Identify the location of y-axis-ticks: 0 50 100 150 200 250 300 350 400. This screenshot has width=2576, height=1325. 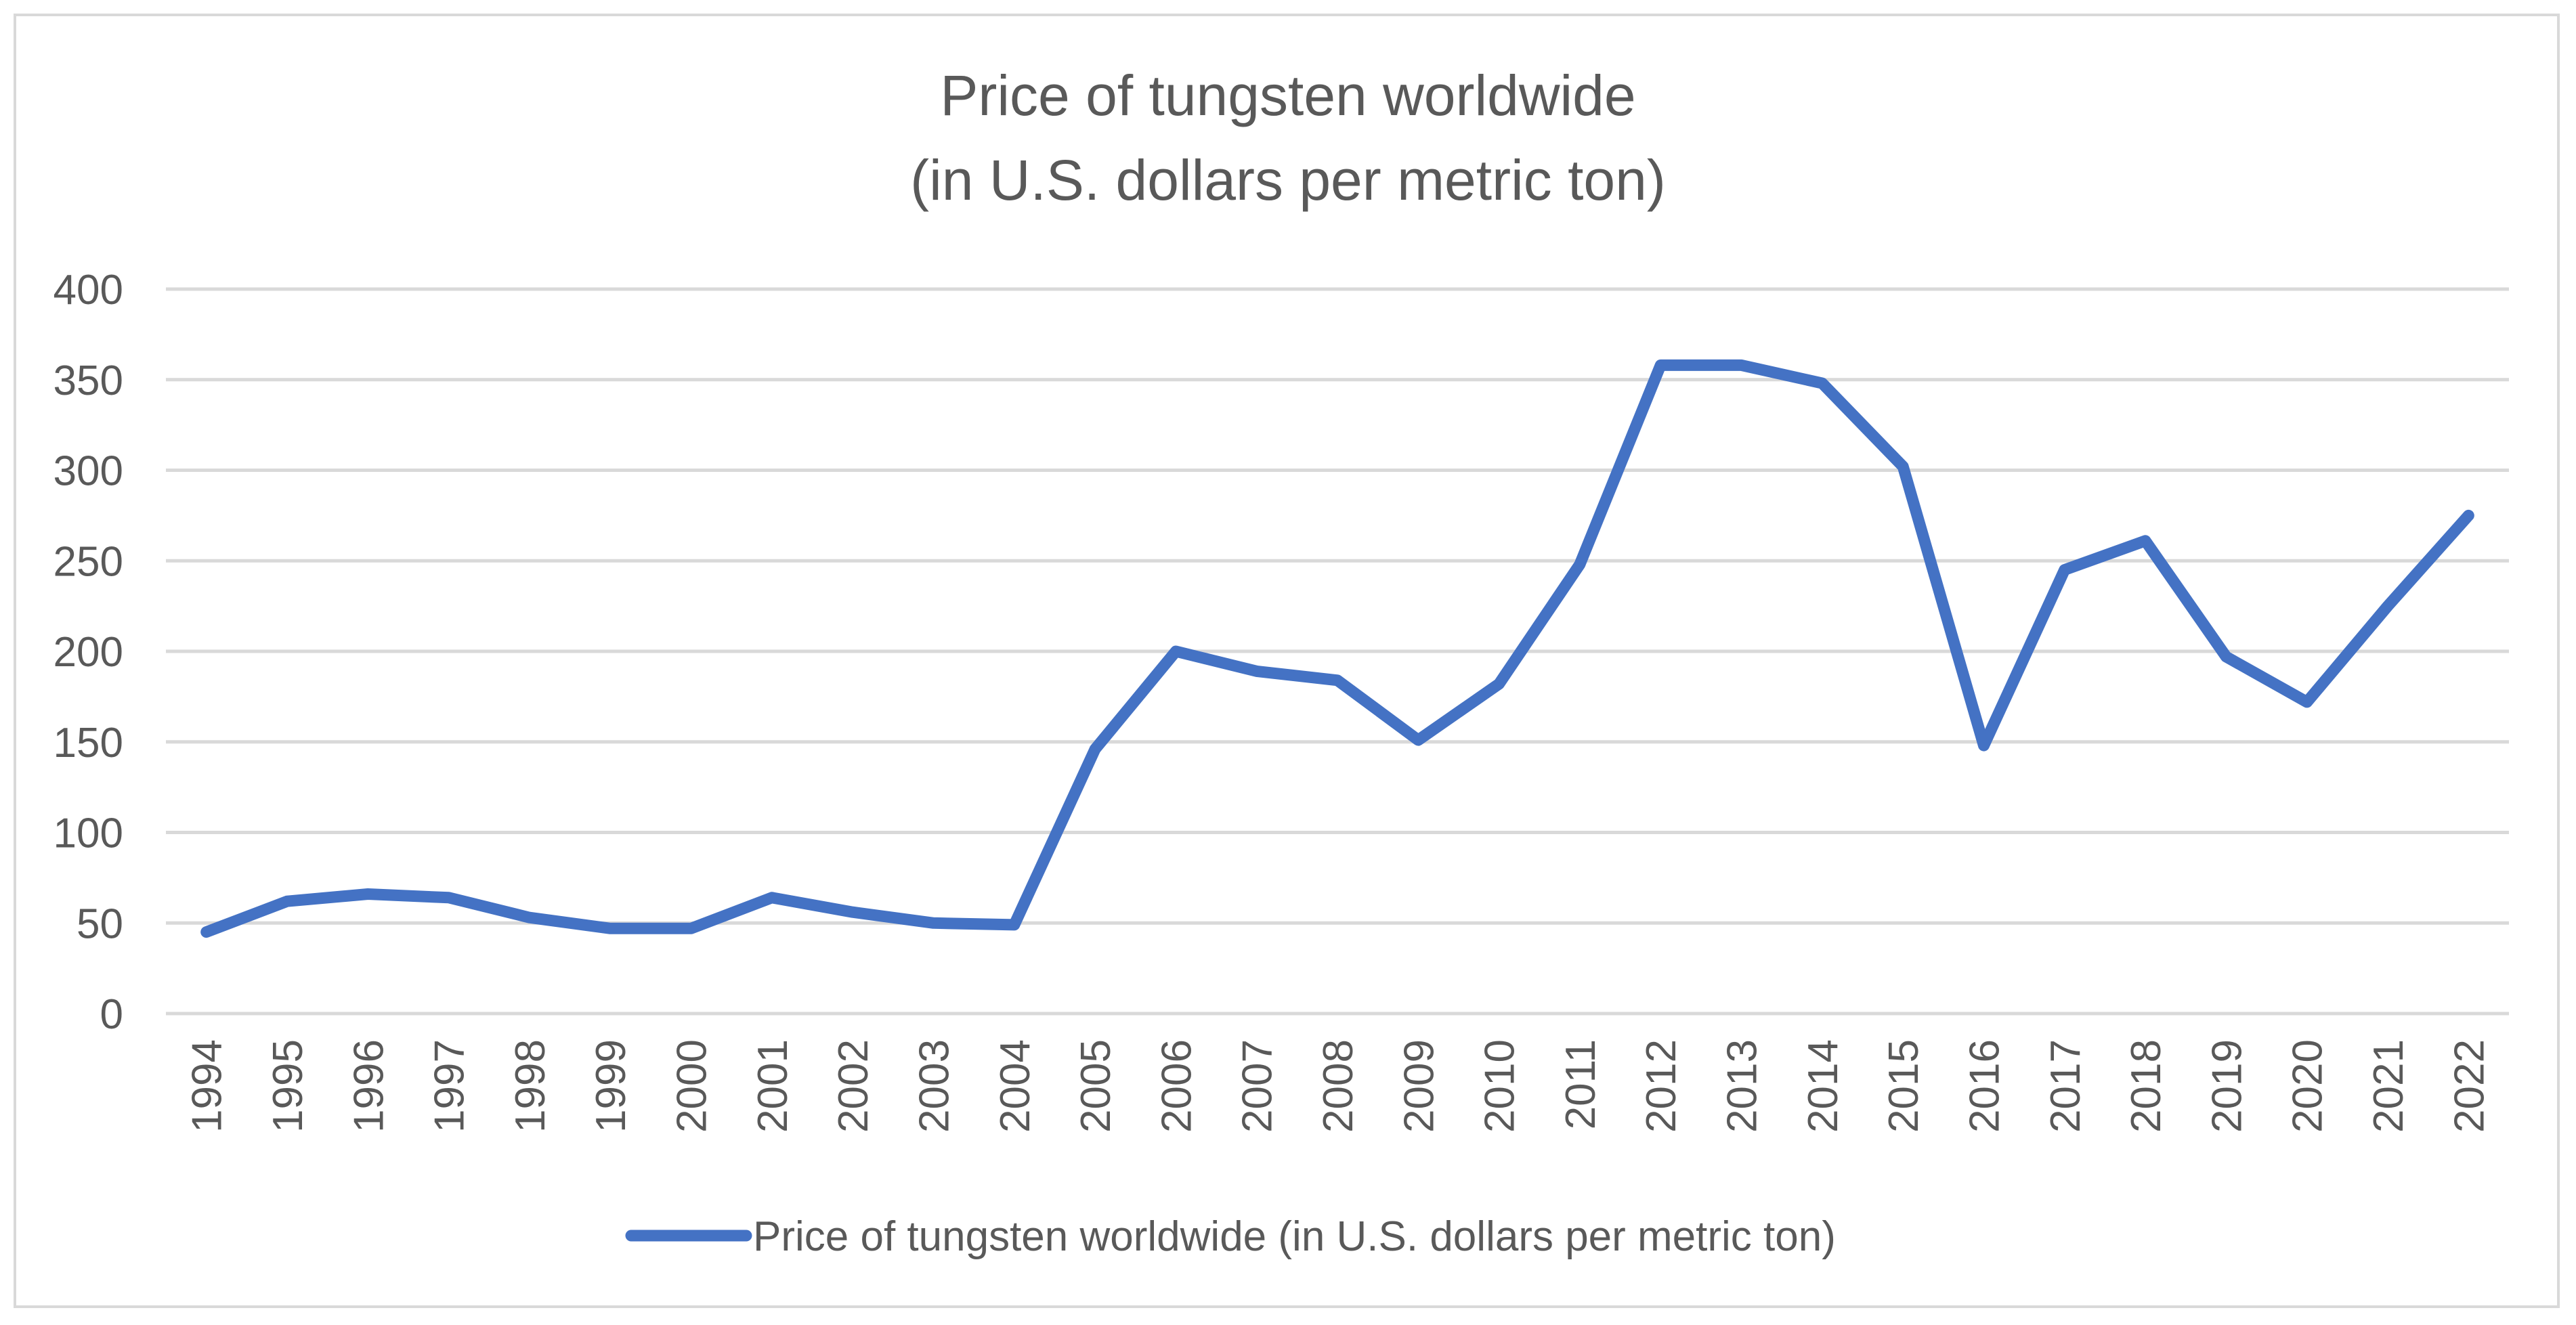
(88, 652).